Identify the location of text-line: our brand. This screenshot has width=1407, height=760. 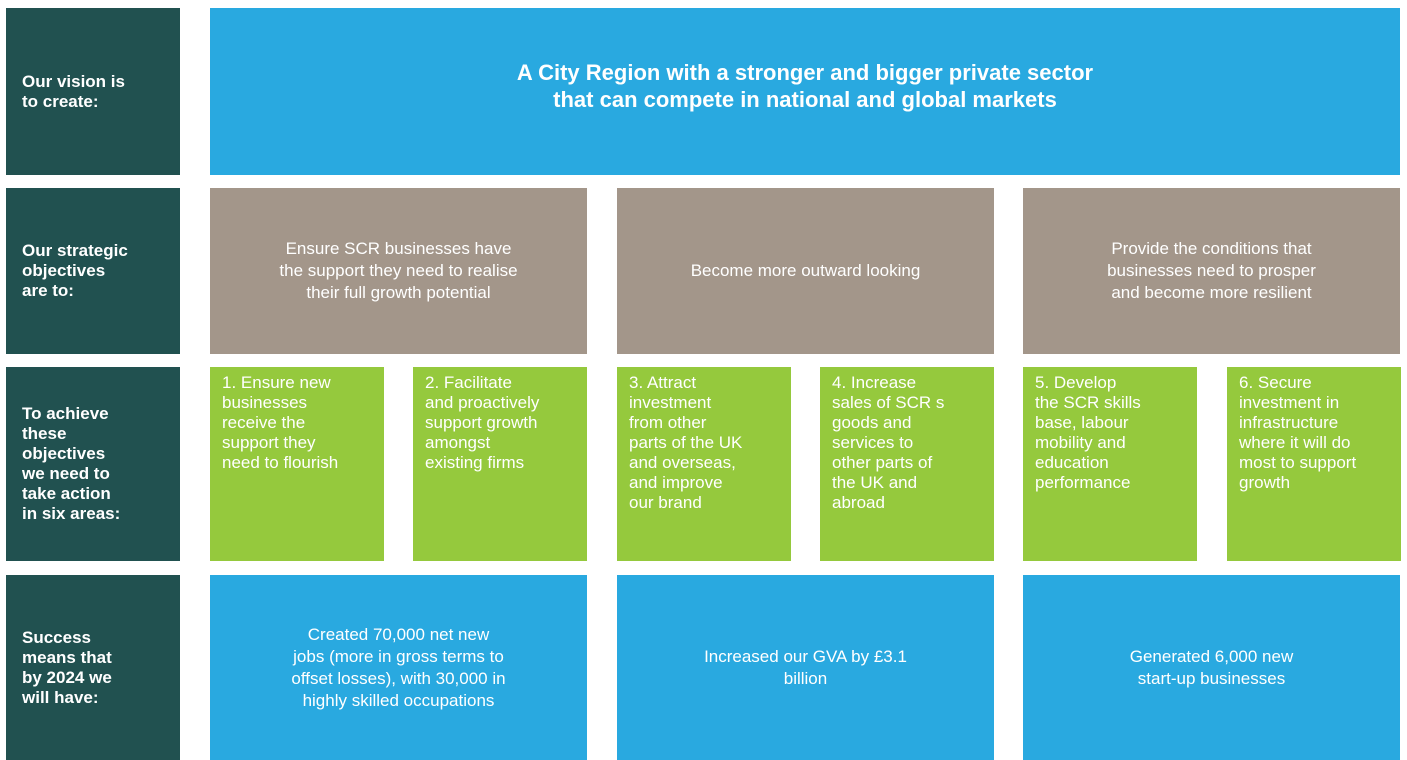
(665, 502).